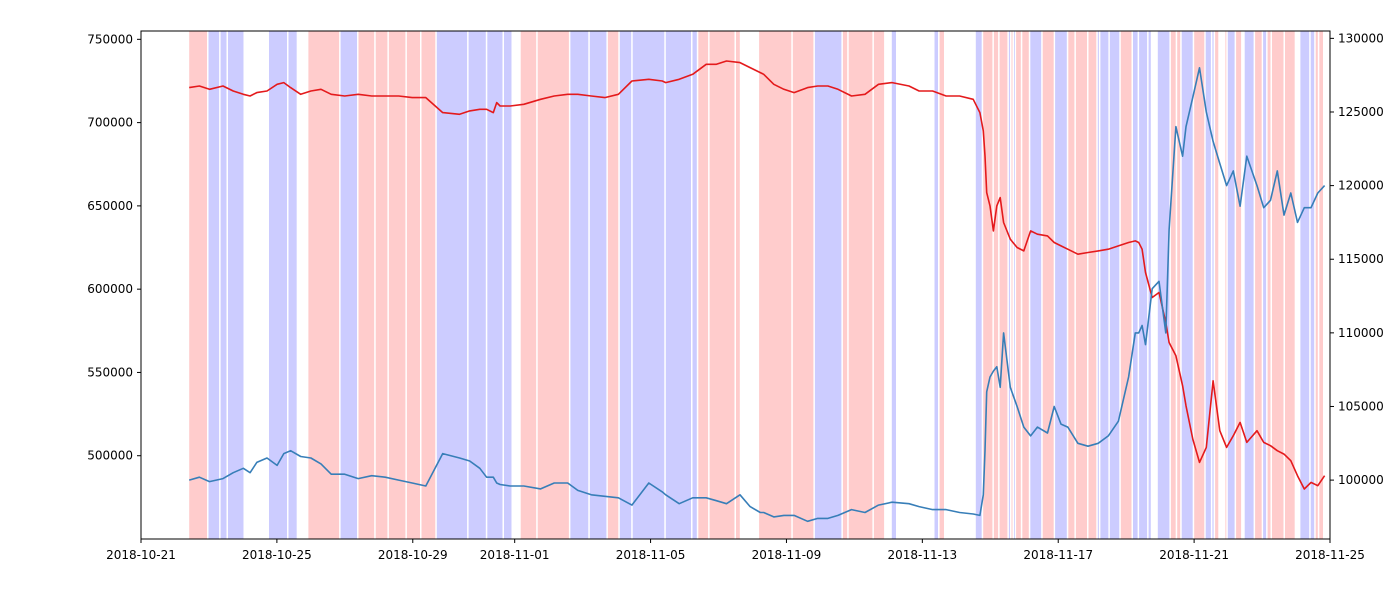  I want to click on right-tick-label-0: 100000, so click(1361, 480).